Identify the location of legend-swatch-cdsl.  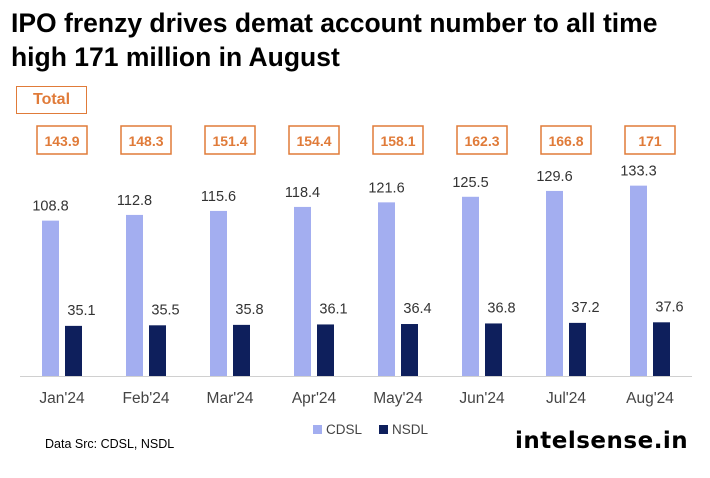
(317, 429).